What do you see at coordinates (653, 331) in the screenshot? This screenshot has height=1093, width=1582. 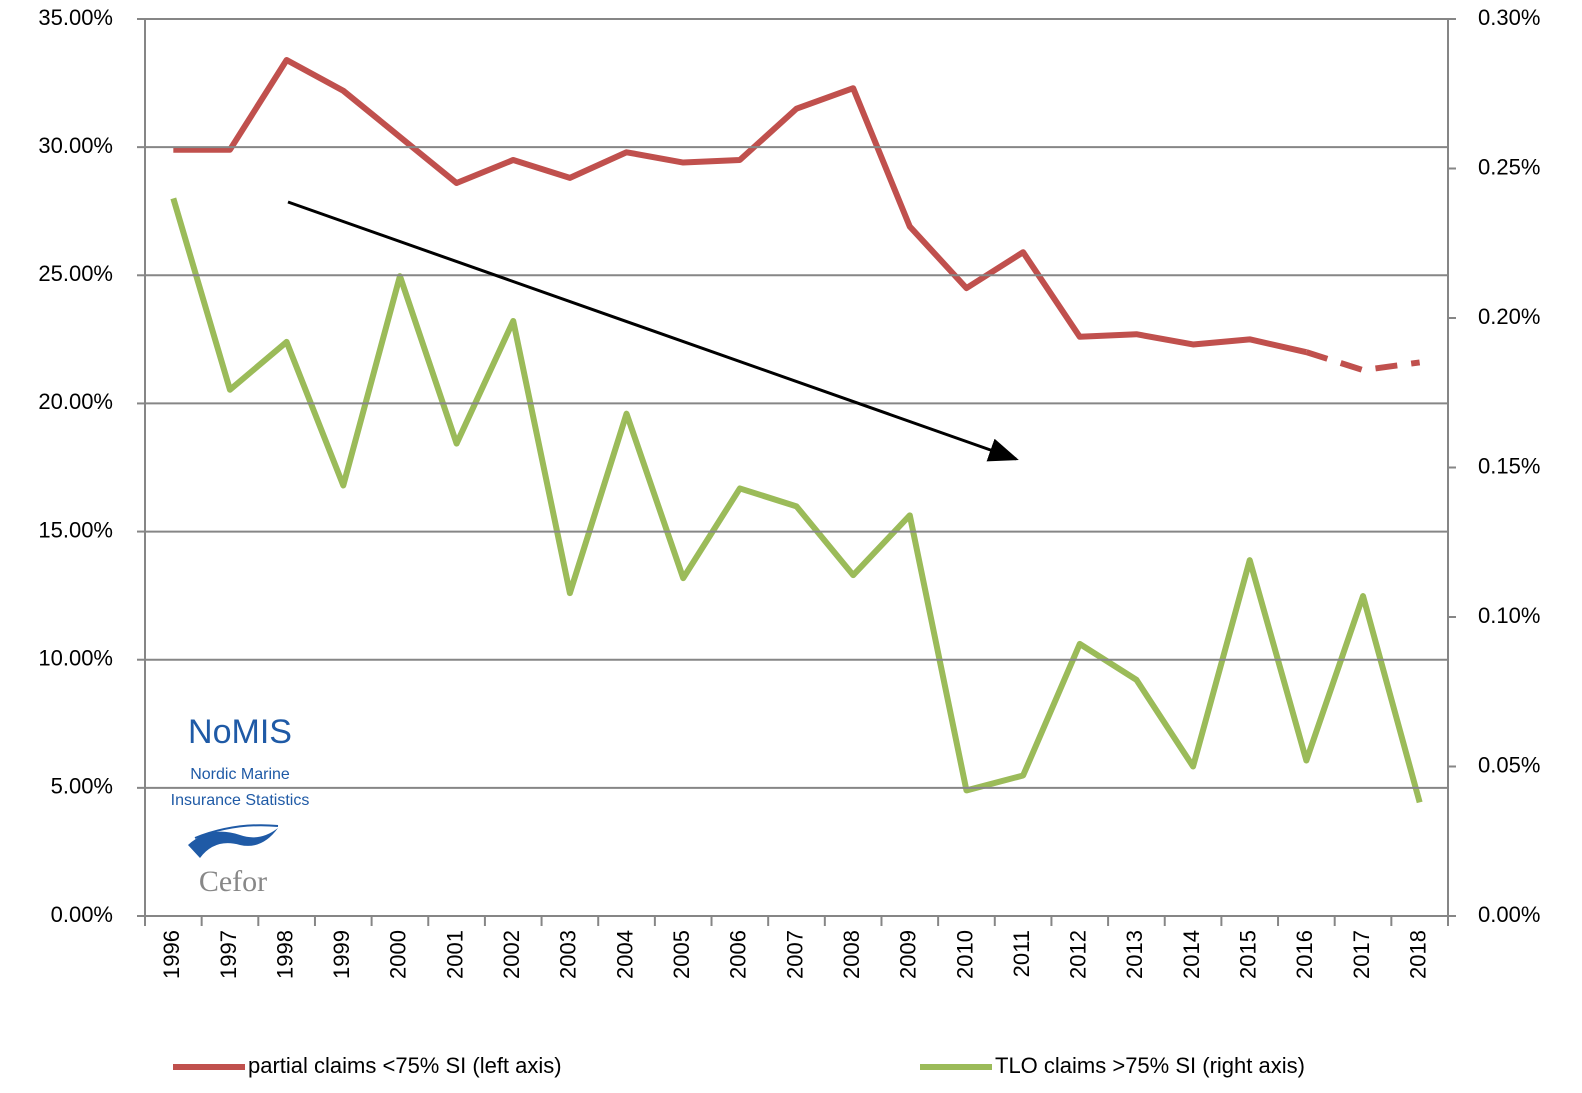 I see `trend-arrow` at bounding box center [653, 331].